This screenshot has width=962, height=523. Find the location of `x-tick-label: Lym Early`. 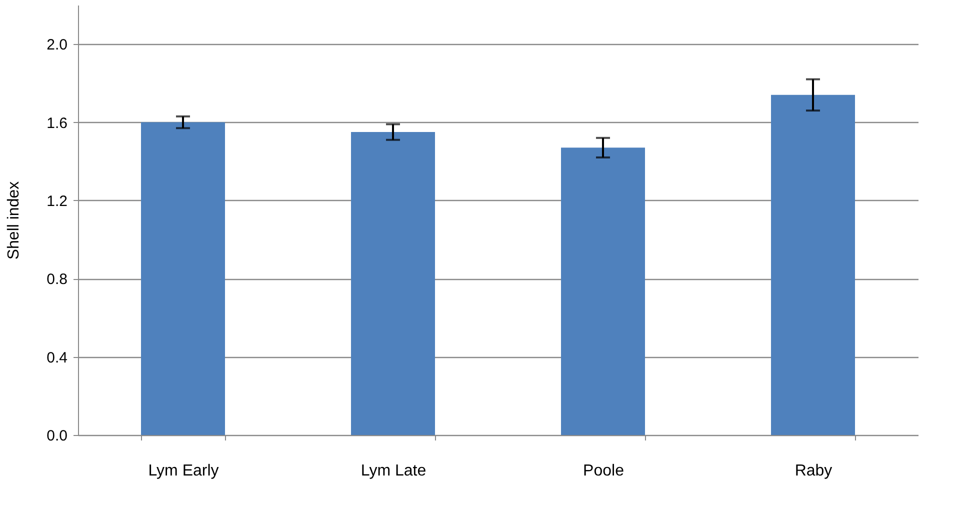

x-tick-label: Lym Early is located at coordinates (183, 471).